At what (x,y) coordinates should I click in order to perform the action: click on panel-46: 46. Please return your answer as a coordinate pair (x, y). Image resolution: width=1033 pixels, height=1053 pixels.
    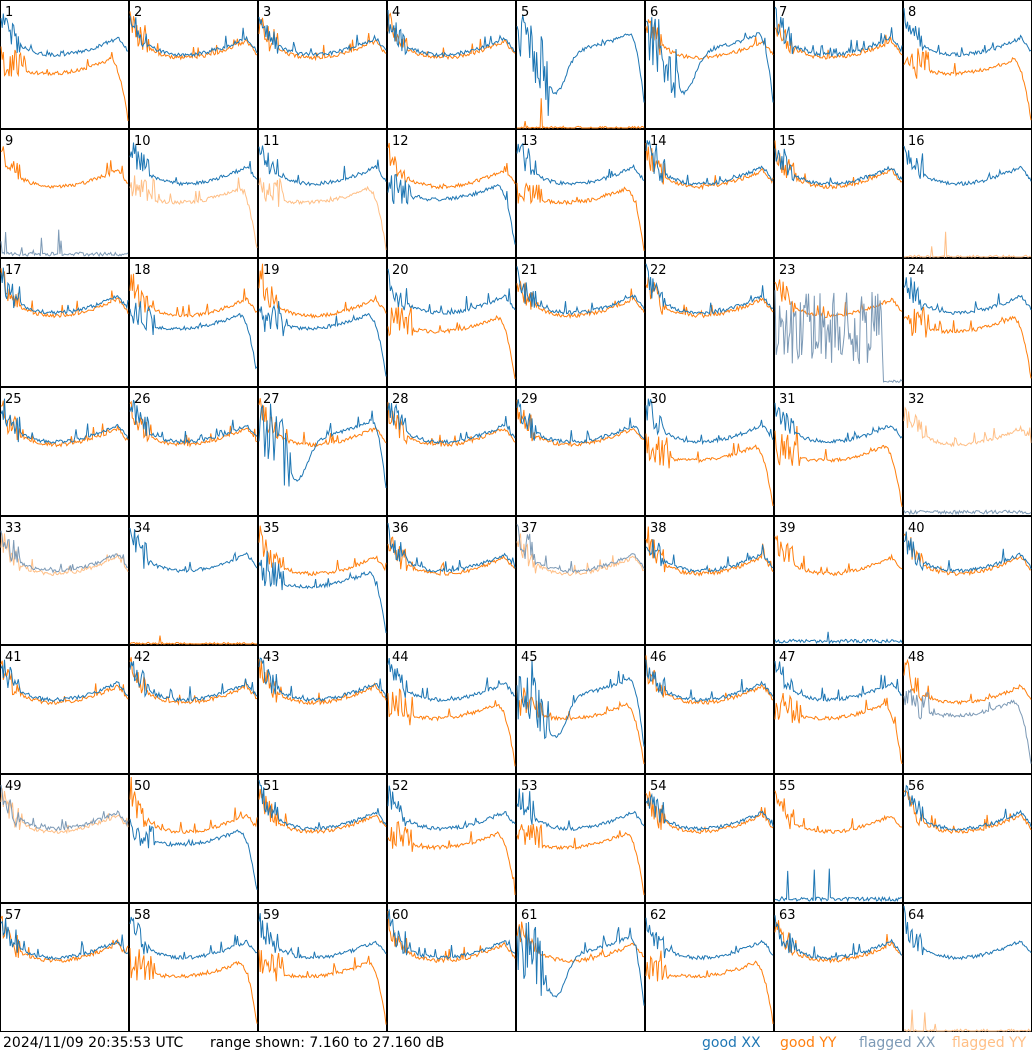
    Looking at the image, I should click on (709, 709).